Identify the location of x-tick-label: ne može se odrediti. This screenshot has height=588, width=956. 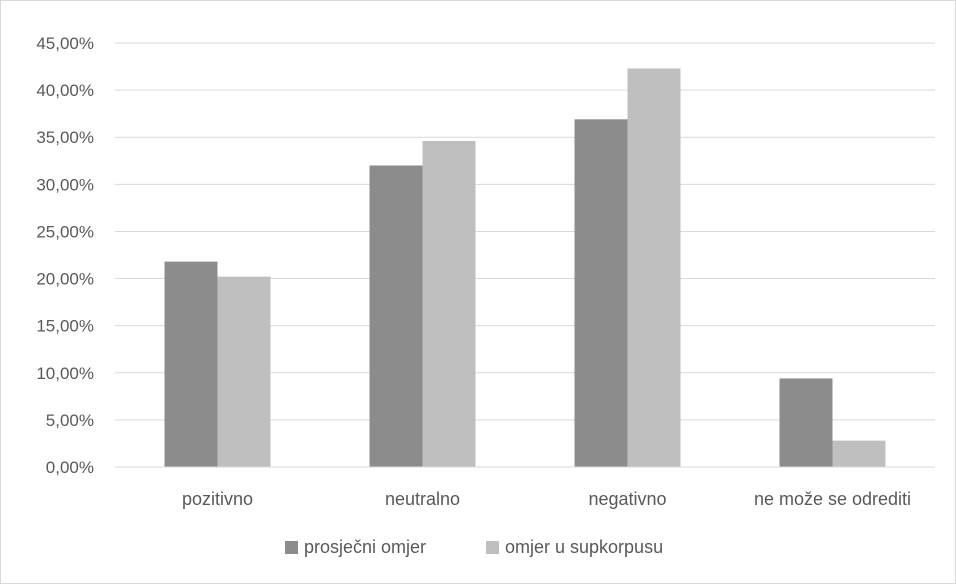
(832, 499).